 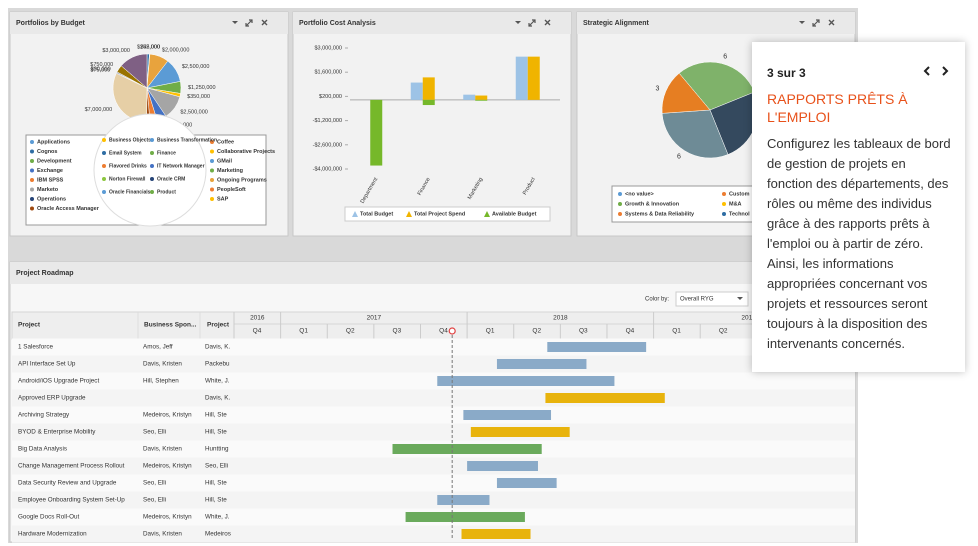 I want to click on next-button, so click(x=945, y=71).